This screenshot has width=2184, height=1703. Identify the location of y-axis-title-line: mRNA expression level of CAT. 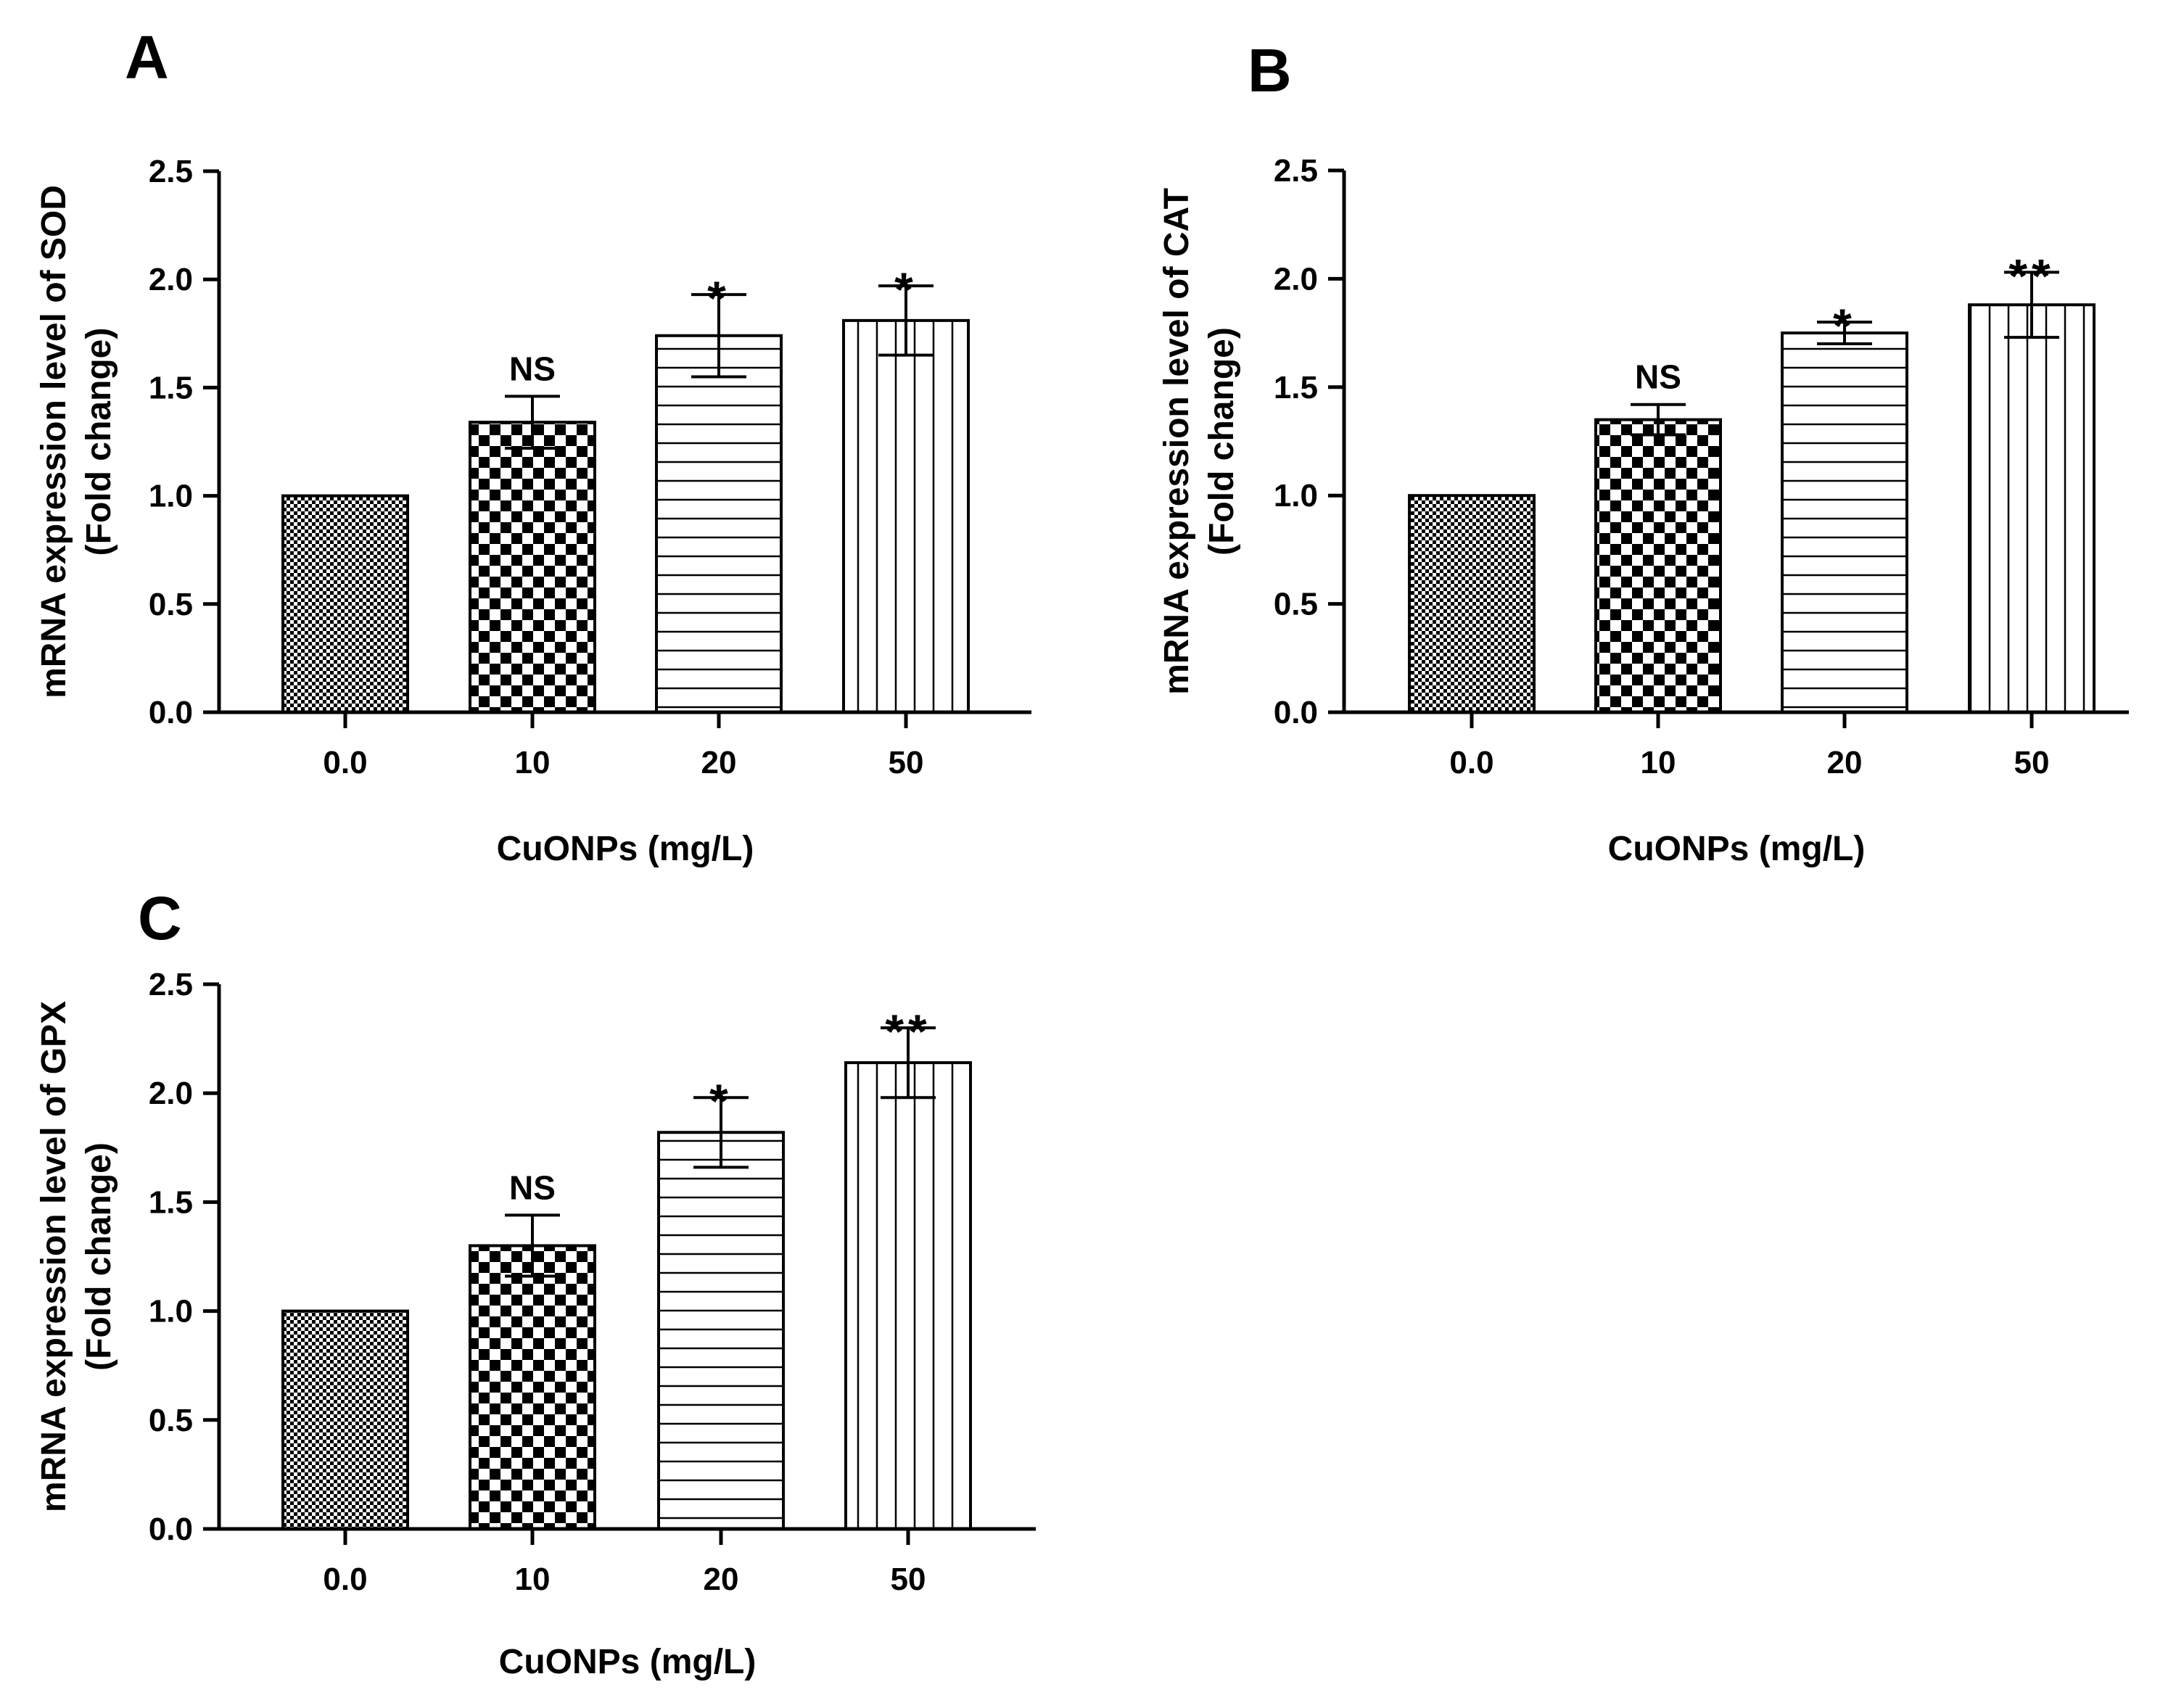
(1177, 441).